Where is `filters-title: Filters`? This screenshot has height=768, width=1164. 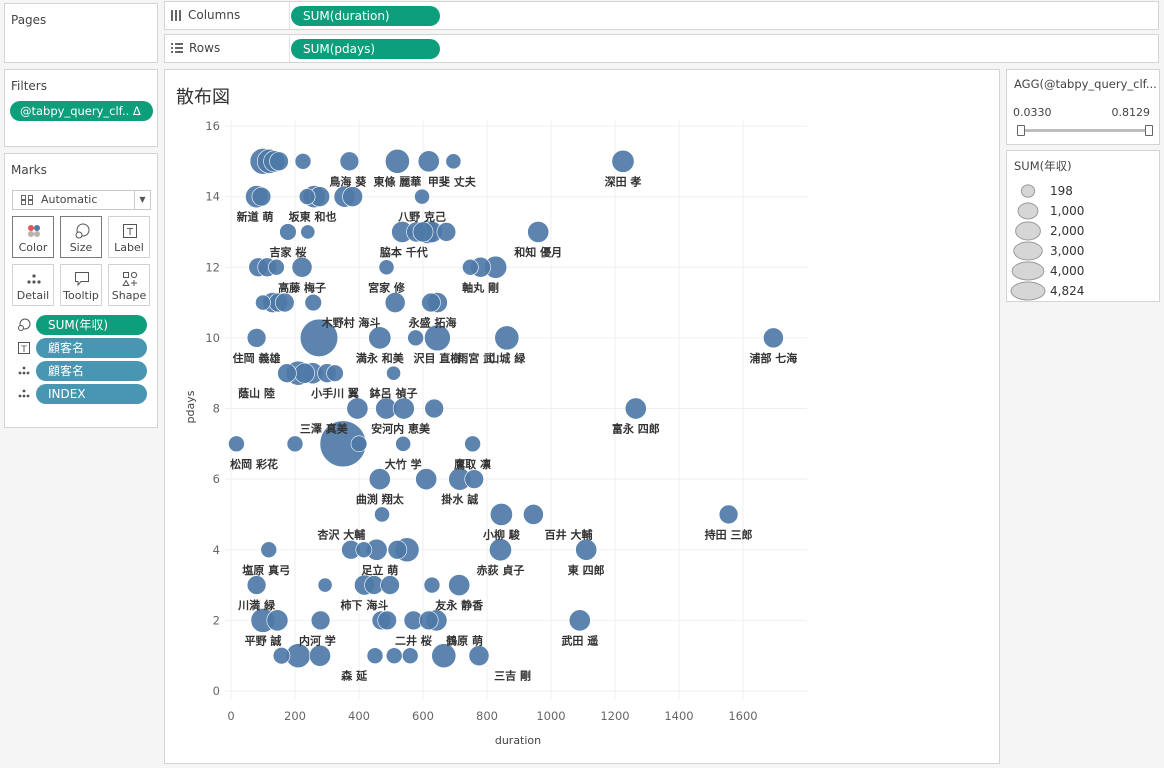
filters-title: Filters is located at coordinates (29, 86).